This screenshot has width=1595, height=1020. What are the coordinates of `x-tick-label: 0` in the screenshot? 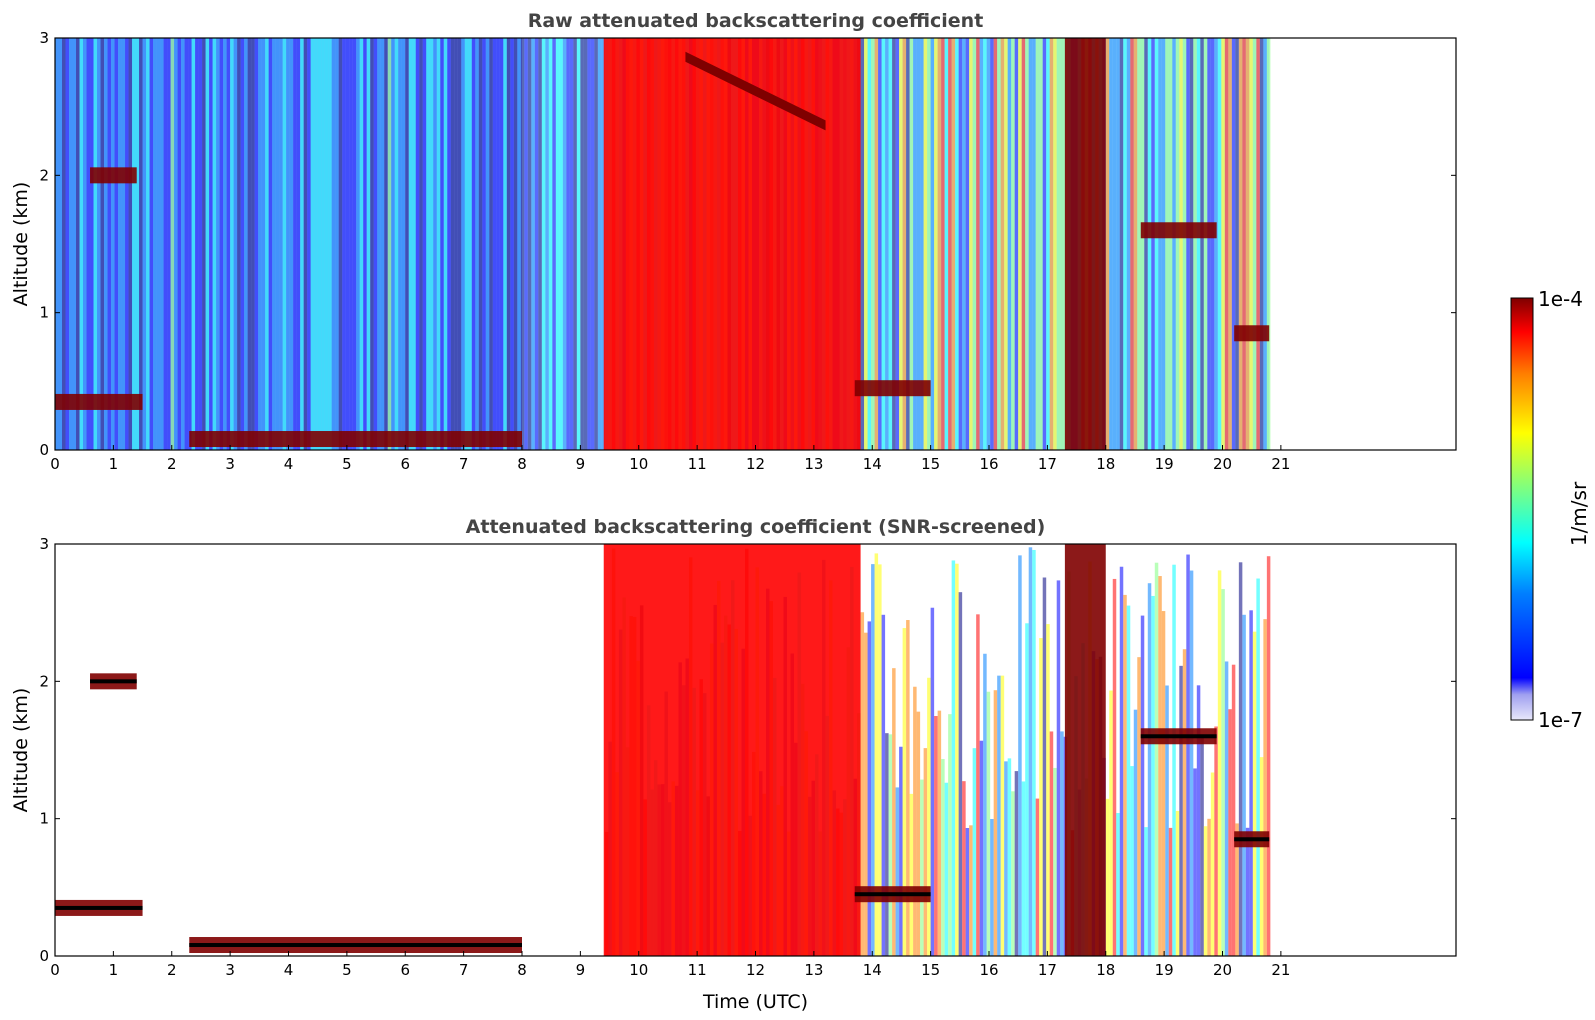 It's located at (55, 970).